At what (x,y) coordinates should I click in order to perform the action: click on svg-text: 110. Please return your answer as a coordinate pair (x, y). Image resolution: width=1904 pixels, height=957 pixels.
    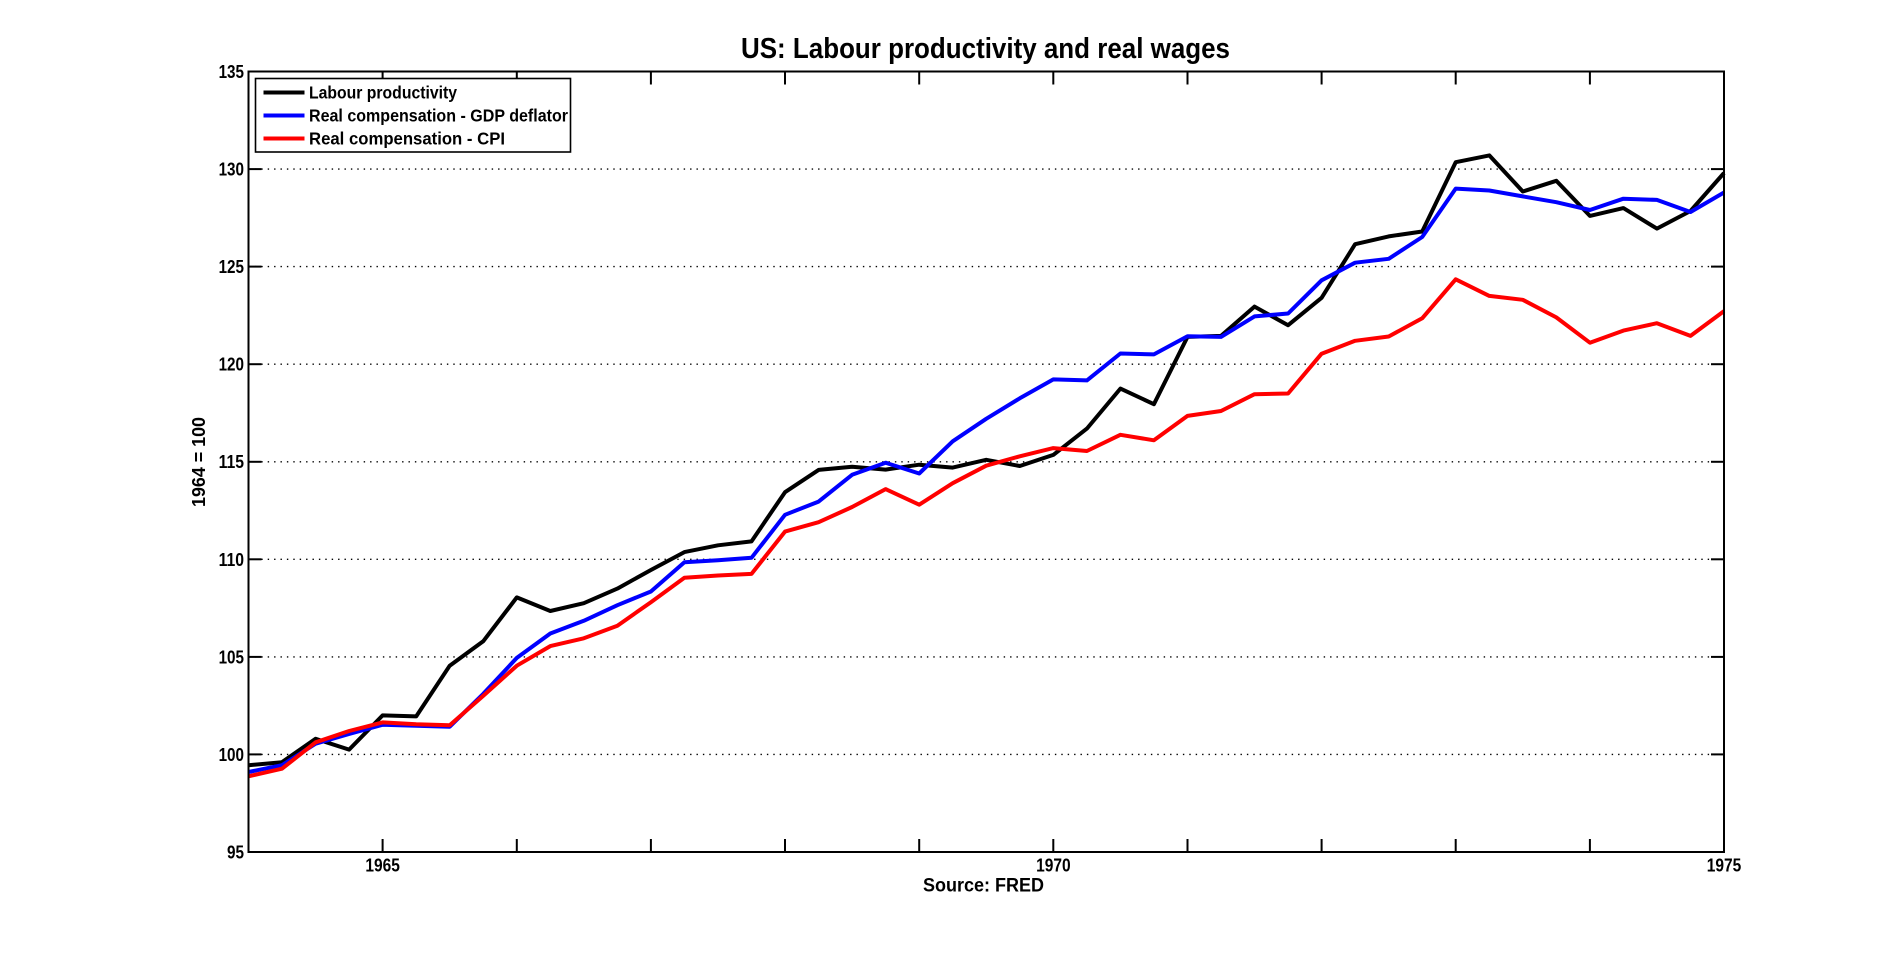
    Looking at the image, I should click on (231, 559).